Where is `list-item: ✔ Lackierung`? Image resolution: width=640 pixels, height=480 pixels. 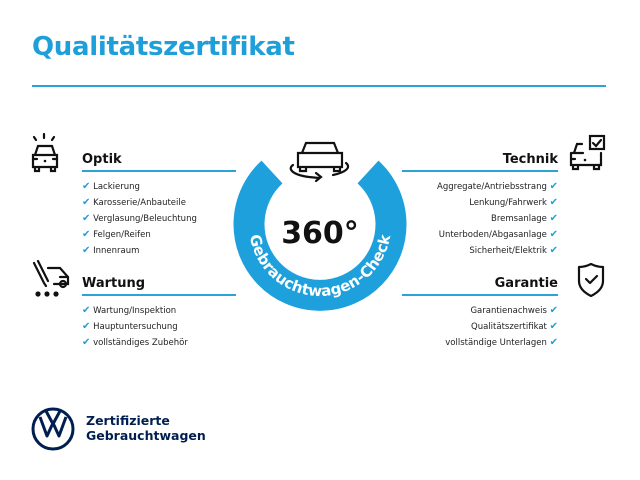
list-item: ✔ Lackierung is located at coordinates (111, 186).